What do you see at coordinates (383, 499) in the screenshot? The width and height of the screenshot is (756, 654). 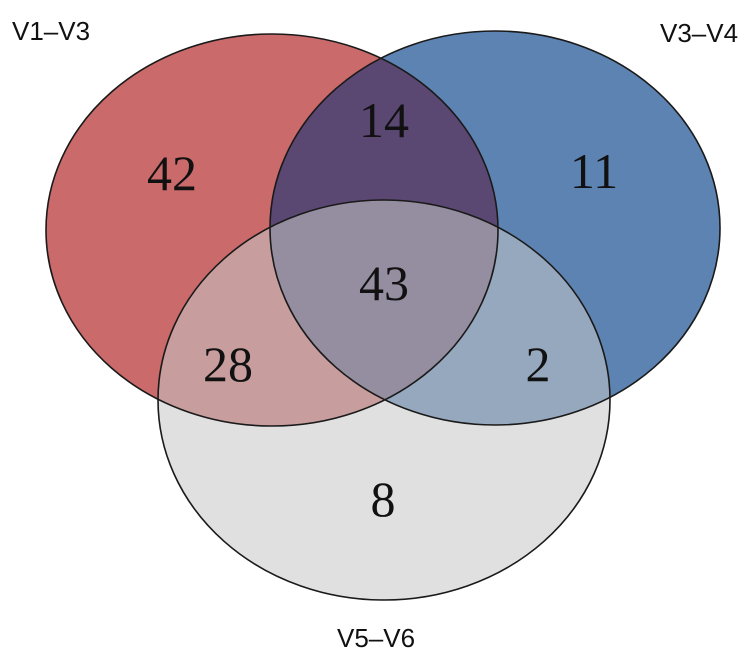 I see `count-only-v5-v6: 8` at bounding box center [383, 499].